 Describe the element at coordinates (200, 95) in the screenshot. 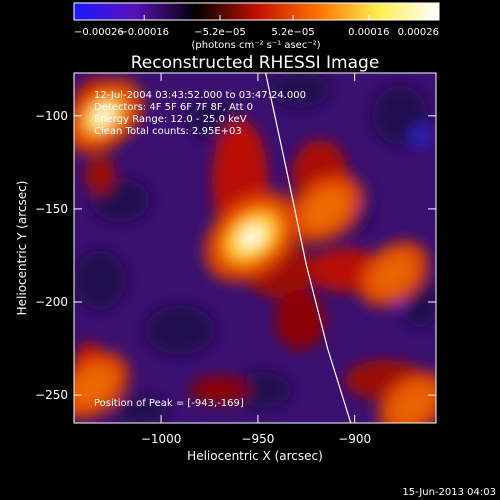

I see `annotation-time-range: 12-Jul-2004 03:43:52.000 to 03:47:24.000` at that location.